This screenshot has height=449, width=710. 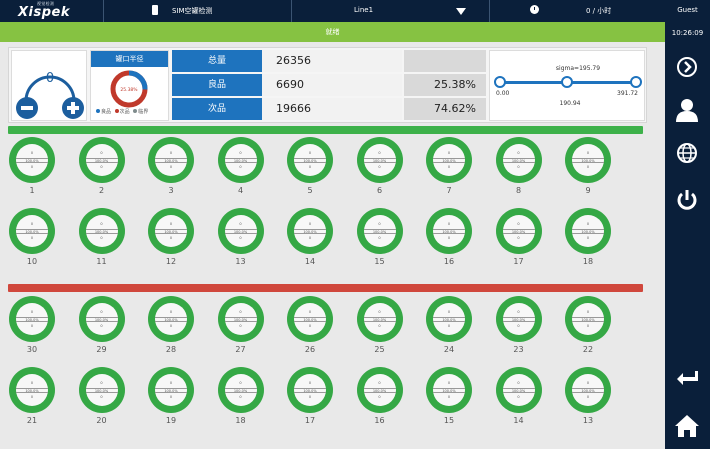 What do you see at coordinates (449, 167) in the screenshot?
I see `sensor-gauge: 0 100.0% 0 7` at bounding box center [449, 167].